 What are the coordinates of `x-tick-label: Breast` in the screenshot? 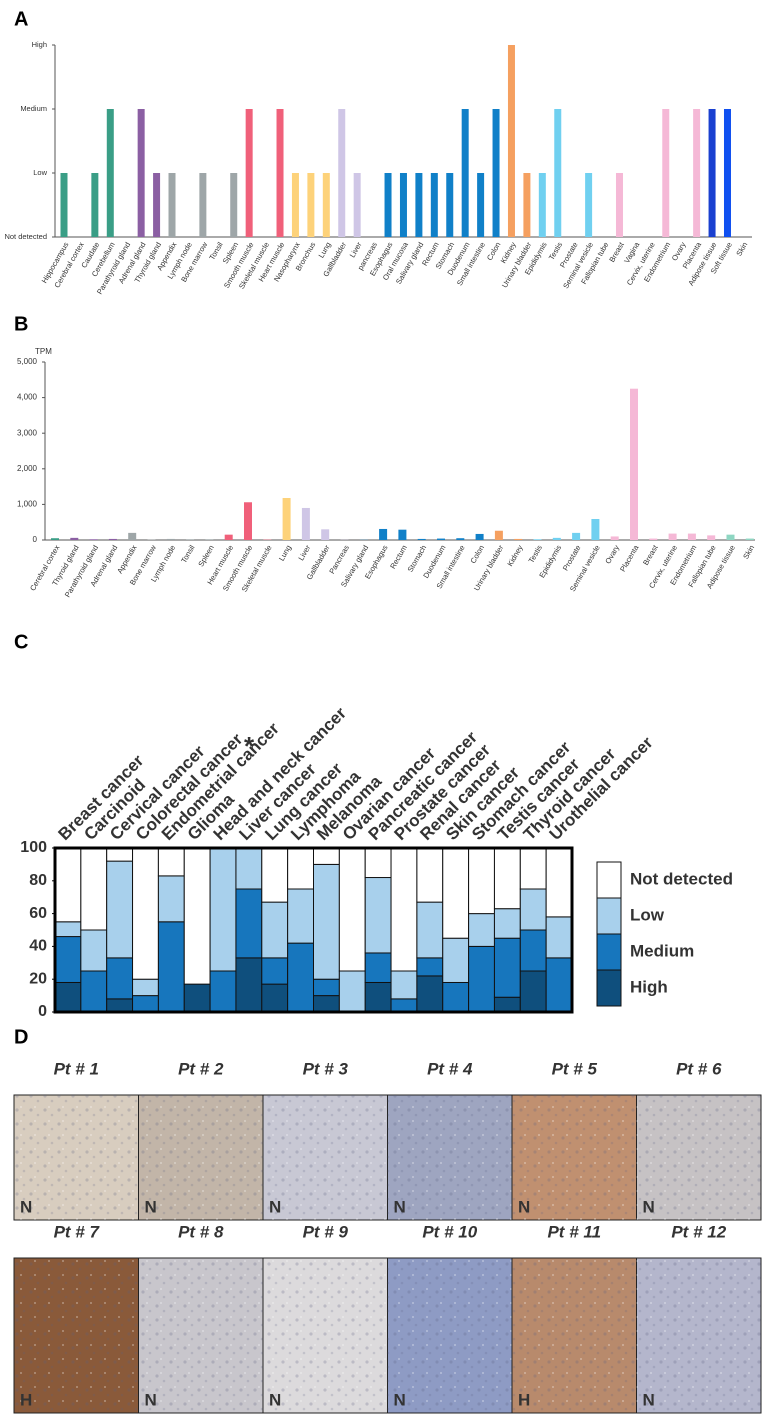 It's located at (650, 555).